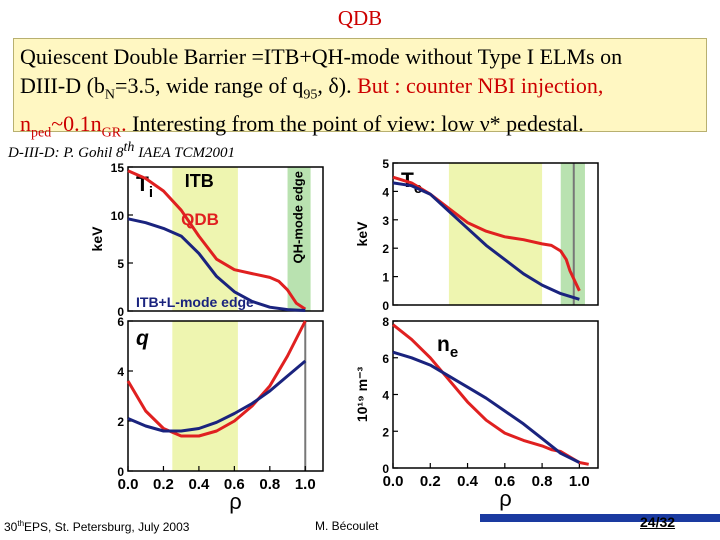 The width and height of the screenshot is (720, 540). What do you see at coordinates (658, 522) in the screenshot?
I see `page-number: 24/32` at bounding box center [658, 522].